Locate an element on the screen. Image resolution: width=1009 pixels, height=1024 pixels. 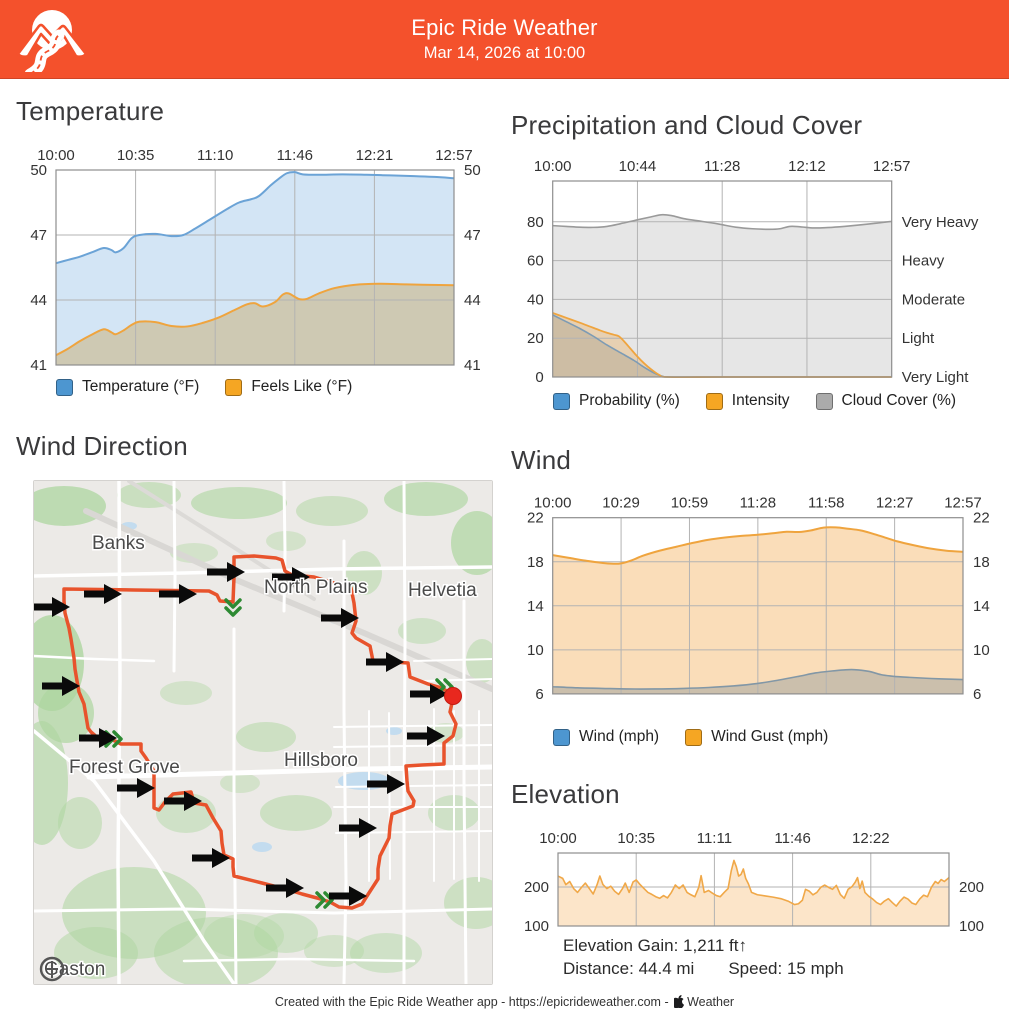
footer-weather-label: Weather is located at coordinates (711, 1002).